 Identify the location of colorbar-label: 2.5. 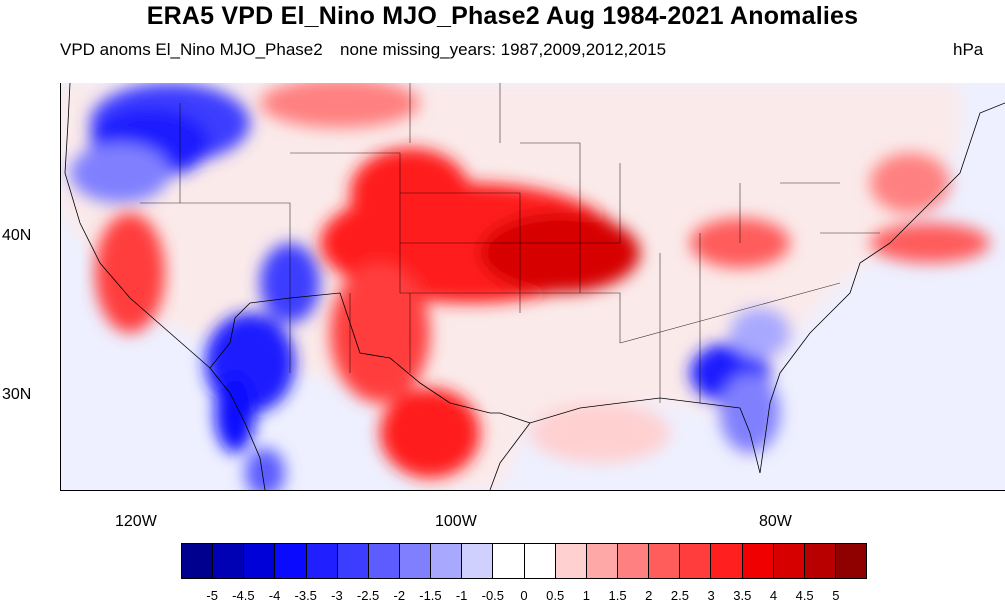
(679, 595).